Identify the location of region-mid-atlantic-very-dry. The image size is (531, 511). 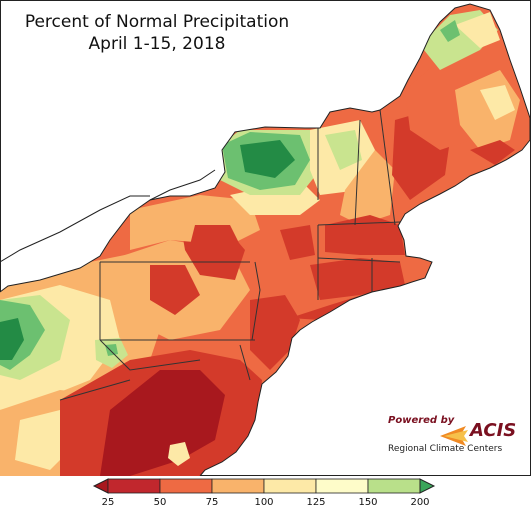
(162, 423).